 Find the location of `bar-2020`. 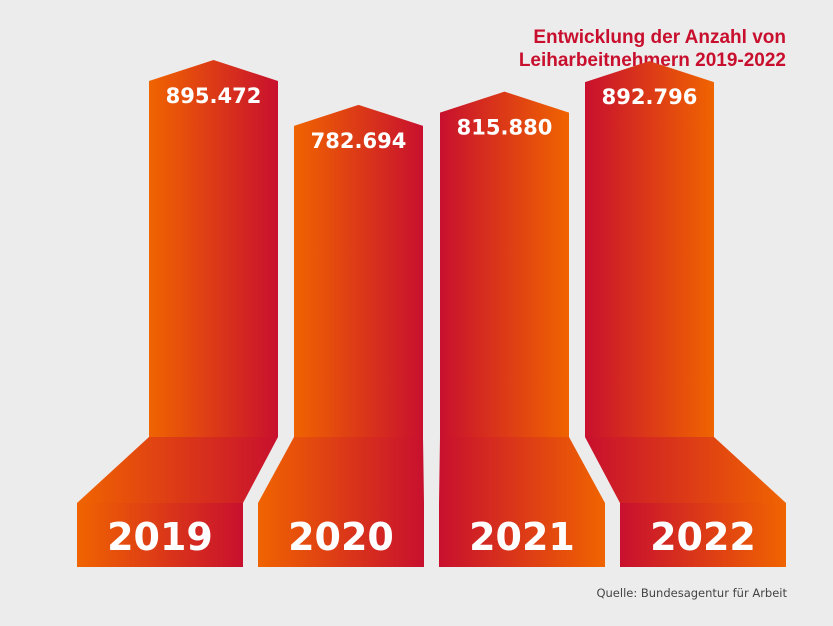

bar-2020 is located at coordinates (358, 270).